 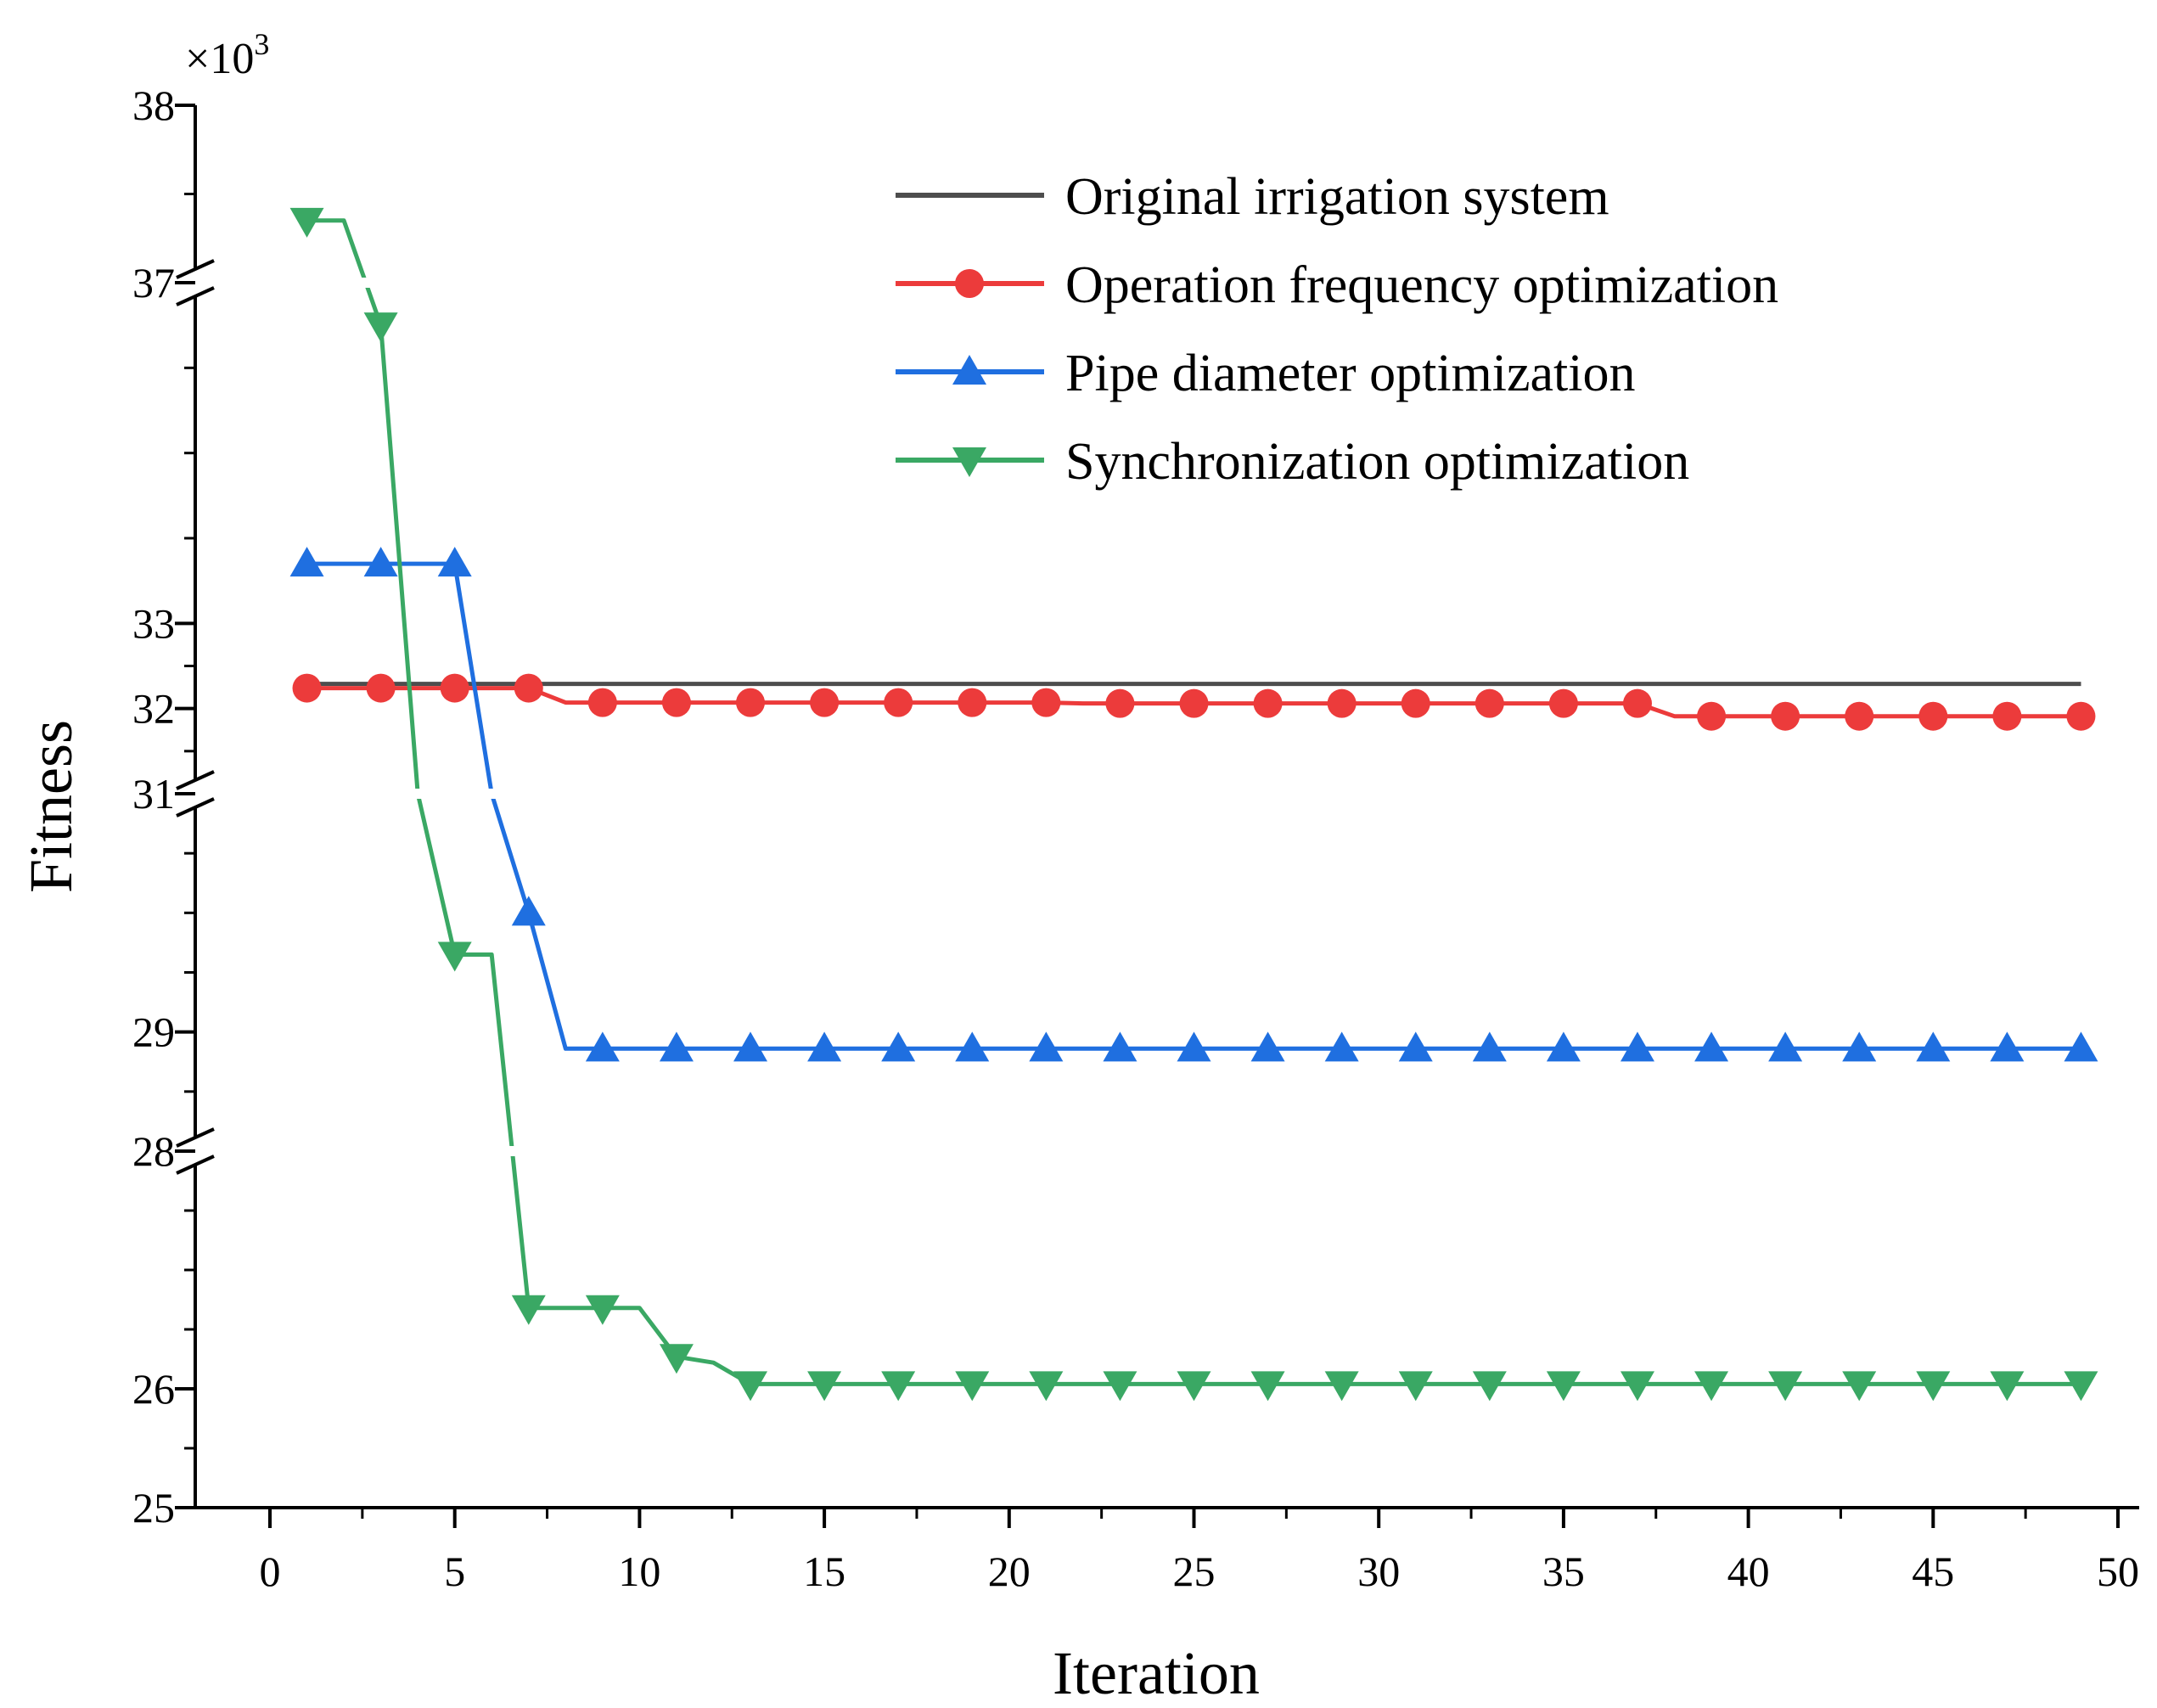 What do you see at coordinates (2118, 1571) in the screenshot?
I see `x-tick-label: 50` at bounding box center [2118, 1571].